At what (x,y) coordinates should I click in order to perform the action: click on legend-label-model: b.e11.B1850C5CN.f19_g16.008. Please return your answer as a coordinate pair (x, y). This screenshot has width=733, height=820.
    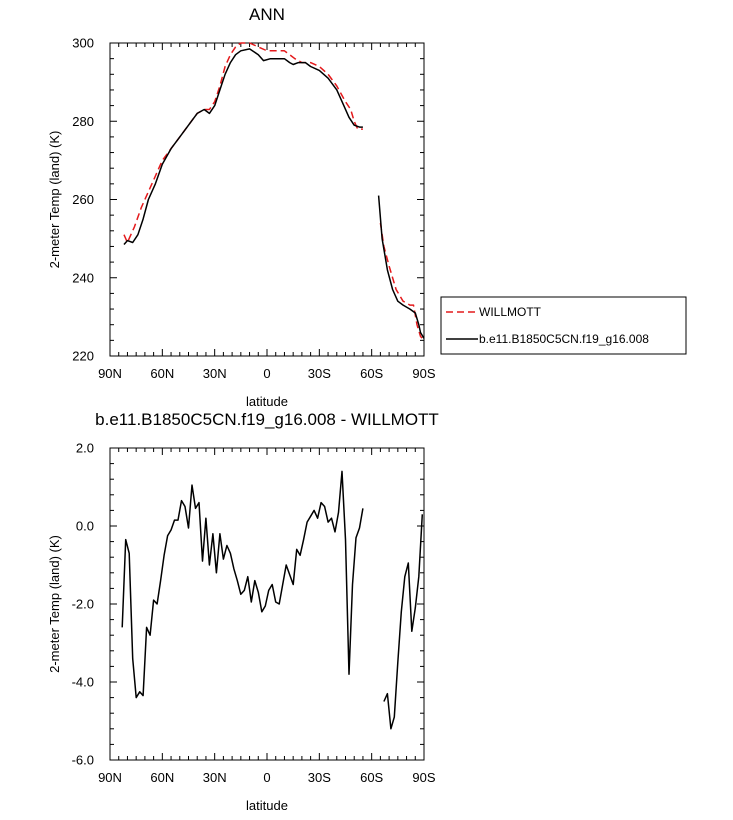
    Looking at the image, I should click on (564, 339).